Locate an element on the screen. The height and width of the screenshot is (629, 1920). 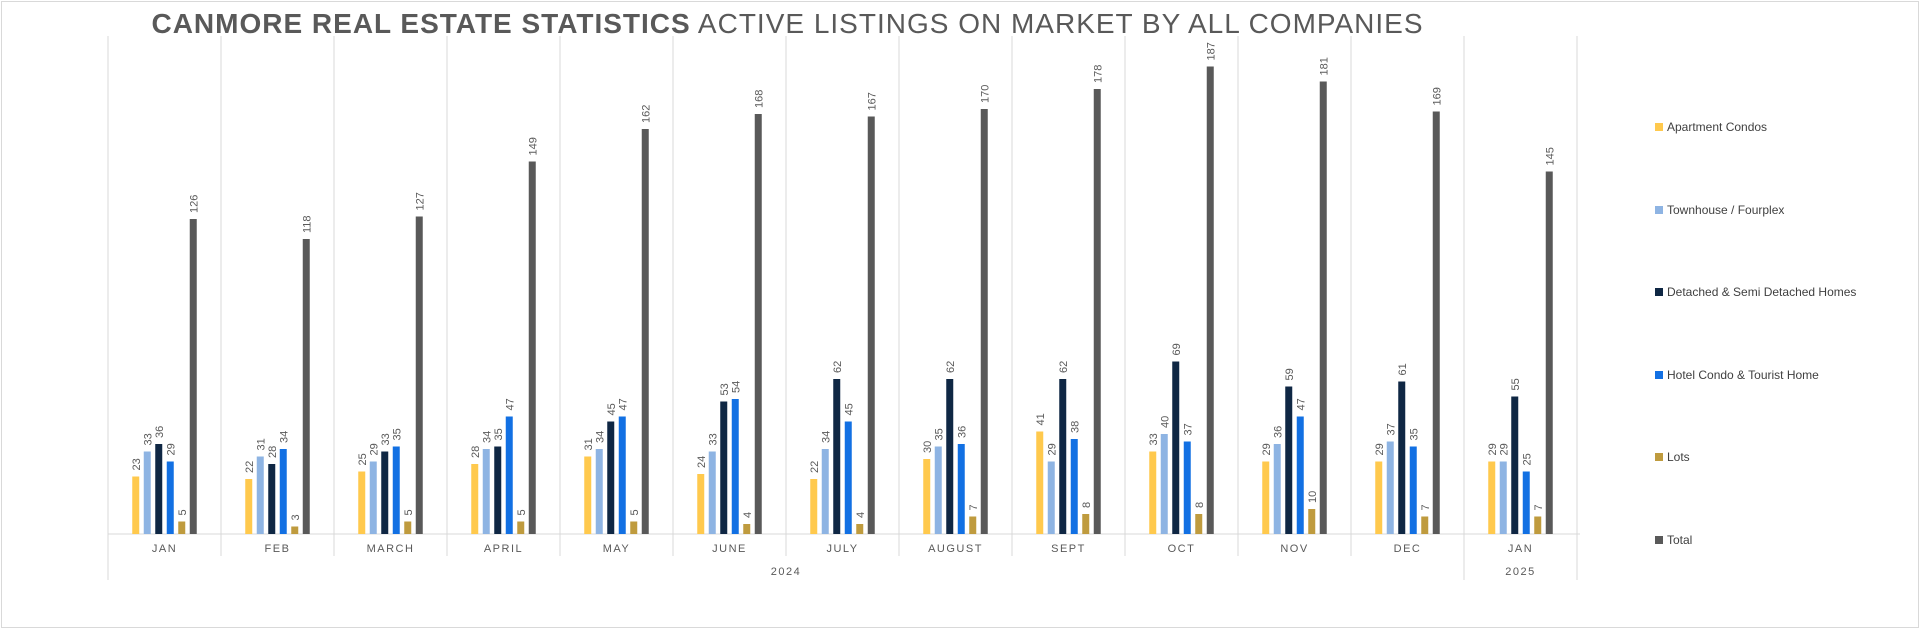
data-label: 178 is located at coordinates (1098, 74).